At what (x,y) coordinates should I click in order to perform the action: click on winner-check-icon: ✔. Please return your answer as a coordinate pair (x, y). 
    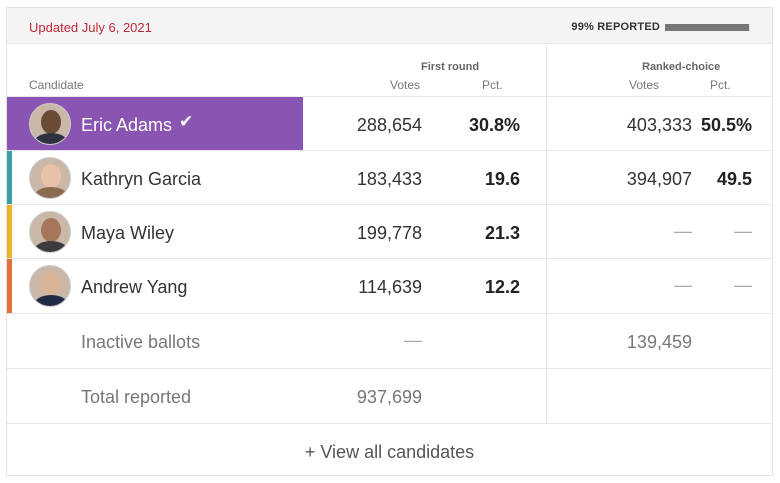
    Looking at the image, I should click on (186, 121).